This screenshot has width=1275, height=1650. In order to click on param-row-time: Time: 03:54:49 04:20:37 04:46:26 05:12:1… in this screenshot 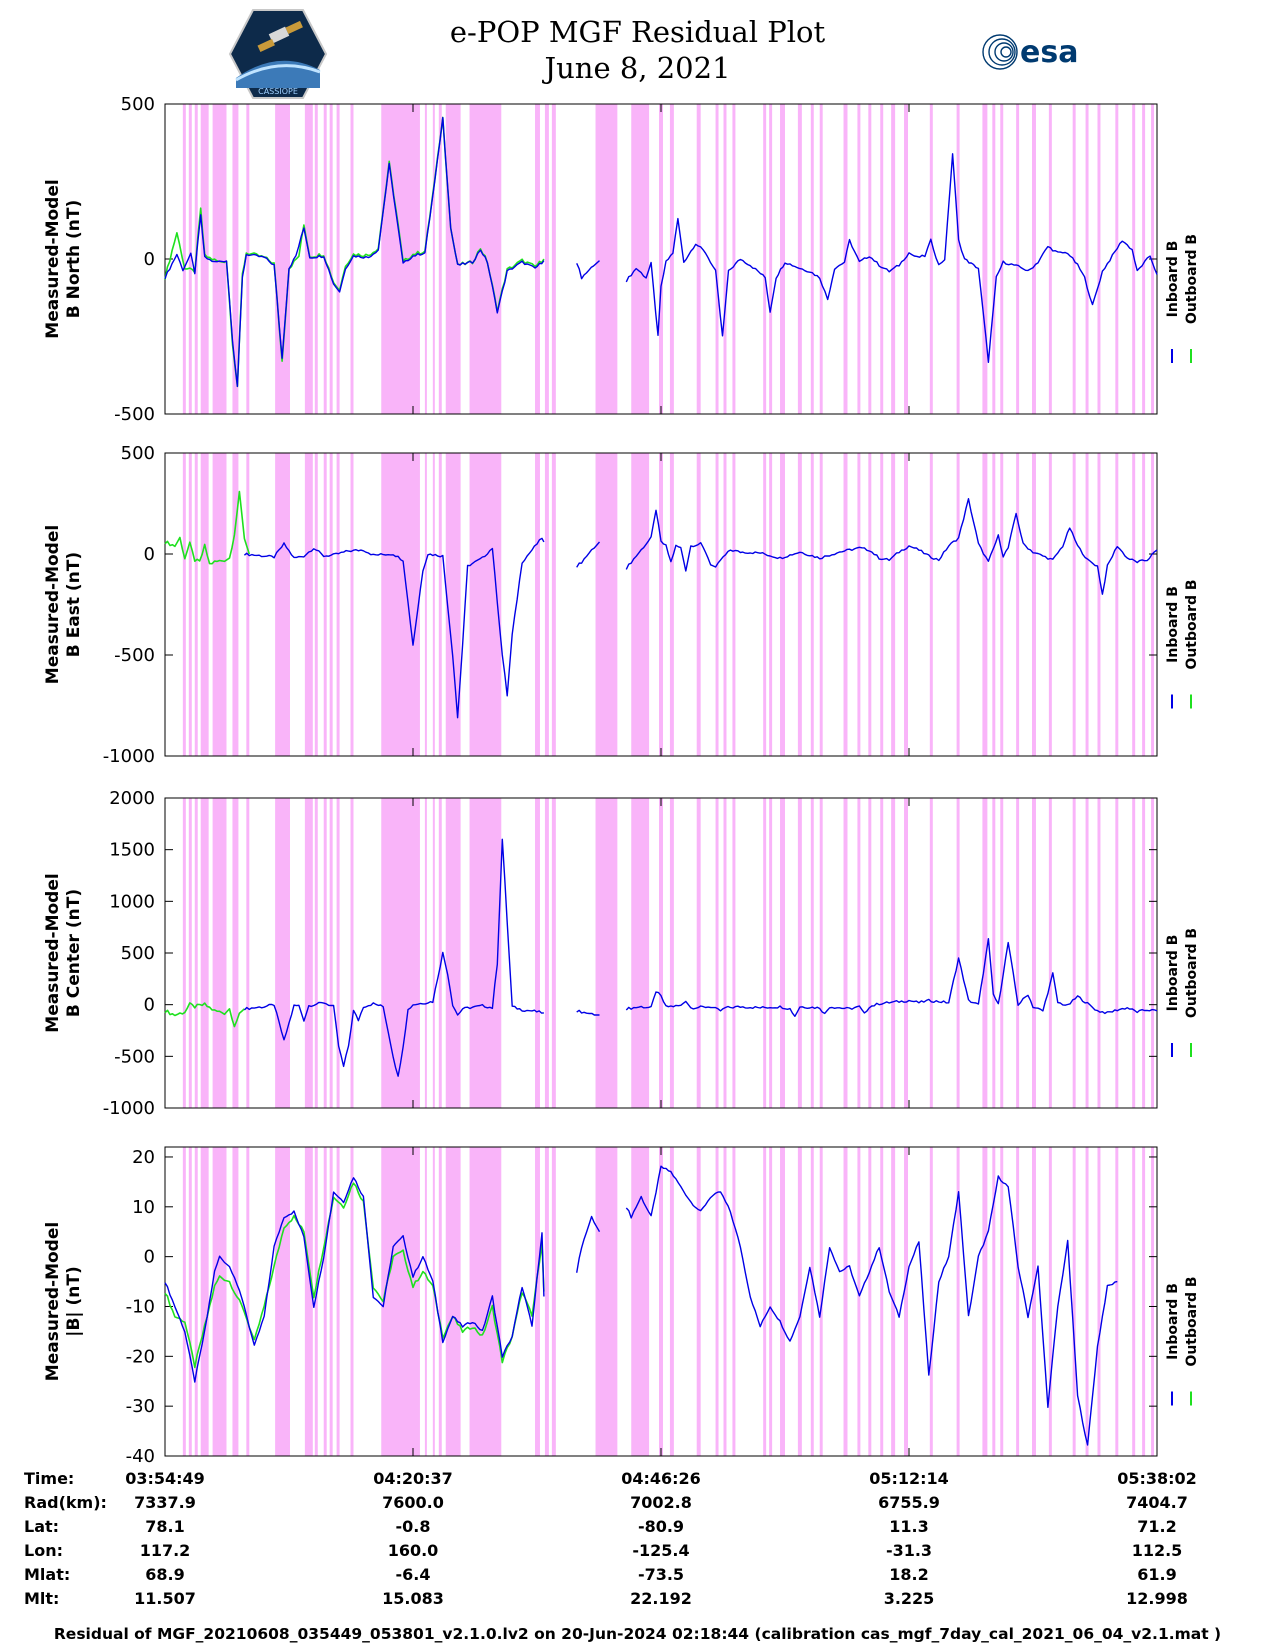, I will do `click(637, 1479)`.